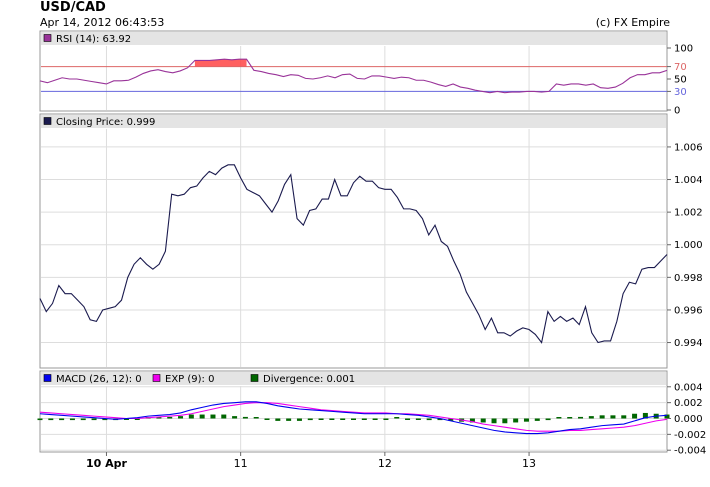 This screenshot has width=710, height=487. Describe the element at coordinates (385, 463) in the screenshot. I see `x-tick-label-2: 12` at that location.